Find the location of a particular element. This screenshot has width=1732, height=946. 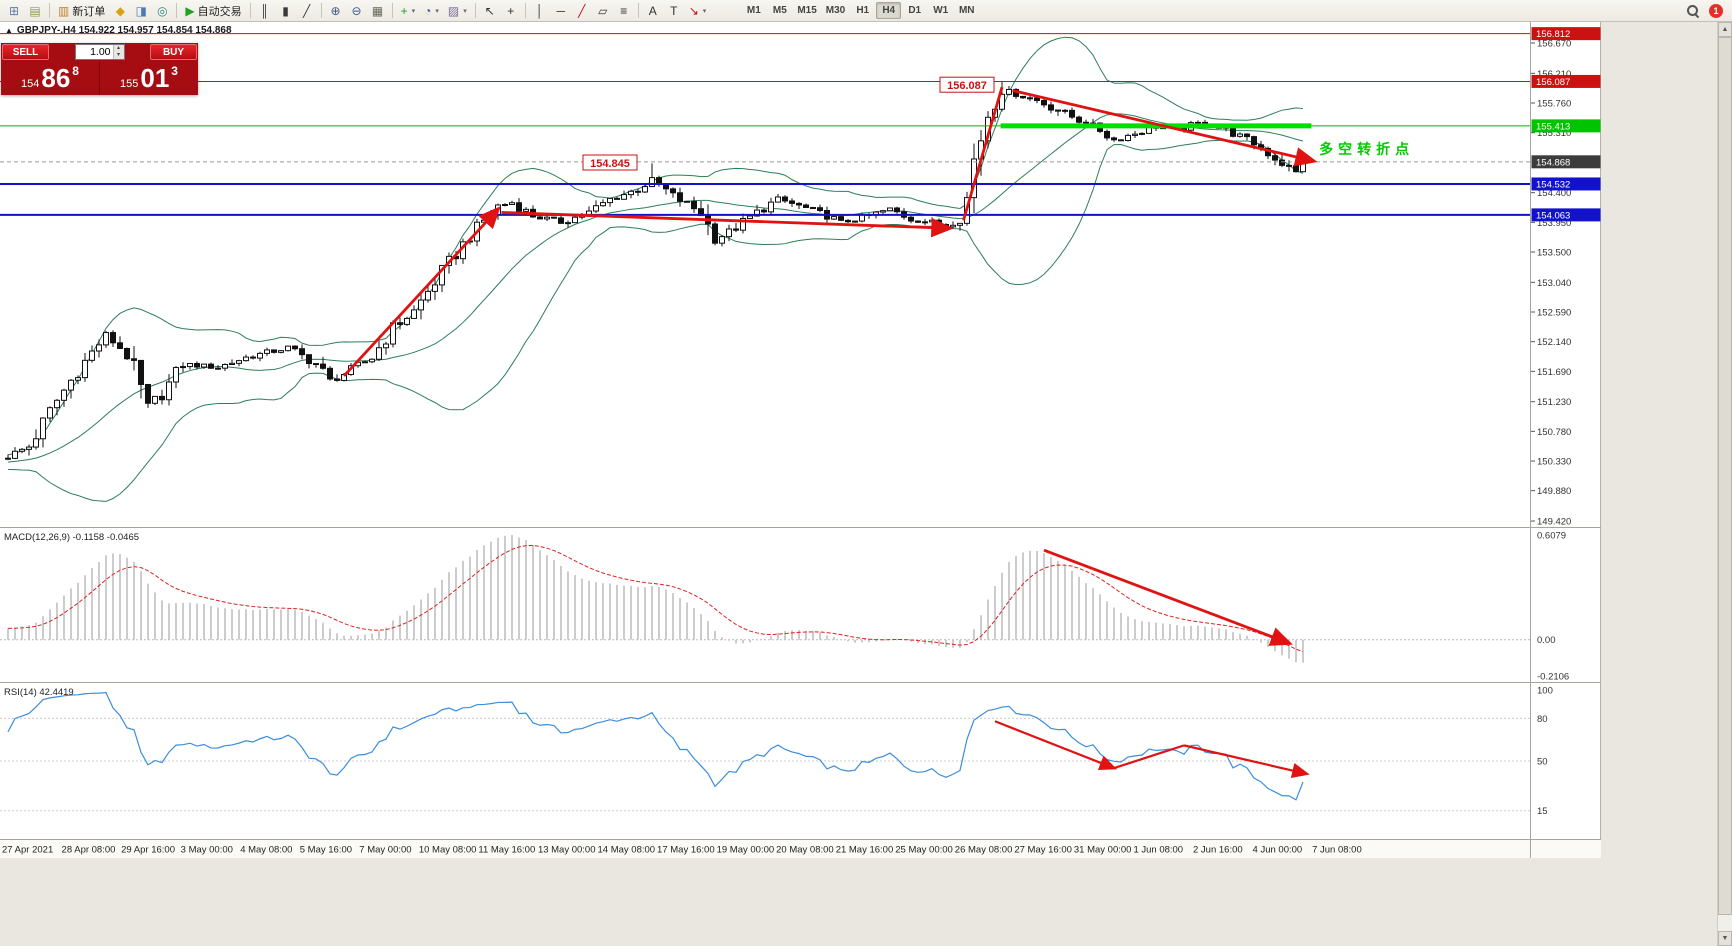

symbol-marker-icon: ▲ is located at coordinates (9, 30).